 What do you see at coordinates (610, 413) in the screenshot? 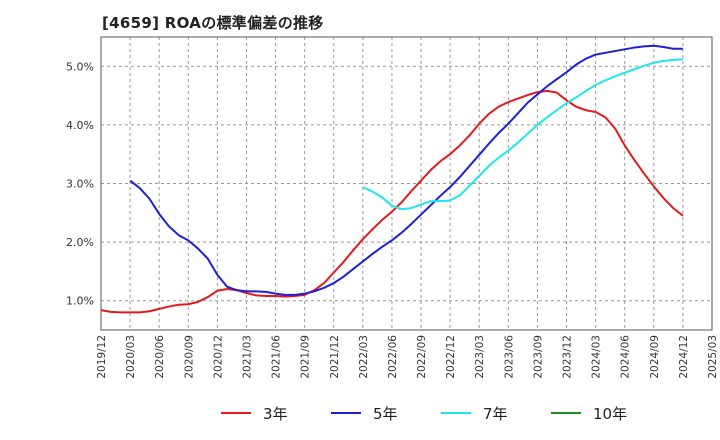
I see `legend-label: 10年` at bounding box center [610, 413].